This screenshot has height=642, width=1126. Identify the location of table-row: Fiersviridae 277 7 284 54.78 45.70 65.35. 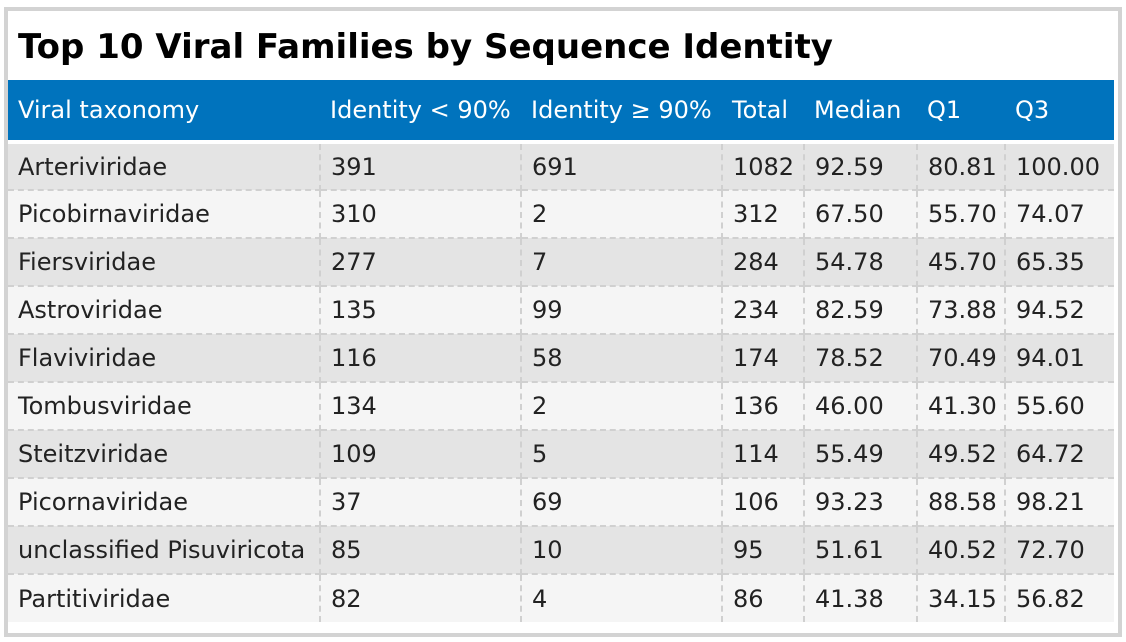
(561, 262).